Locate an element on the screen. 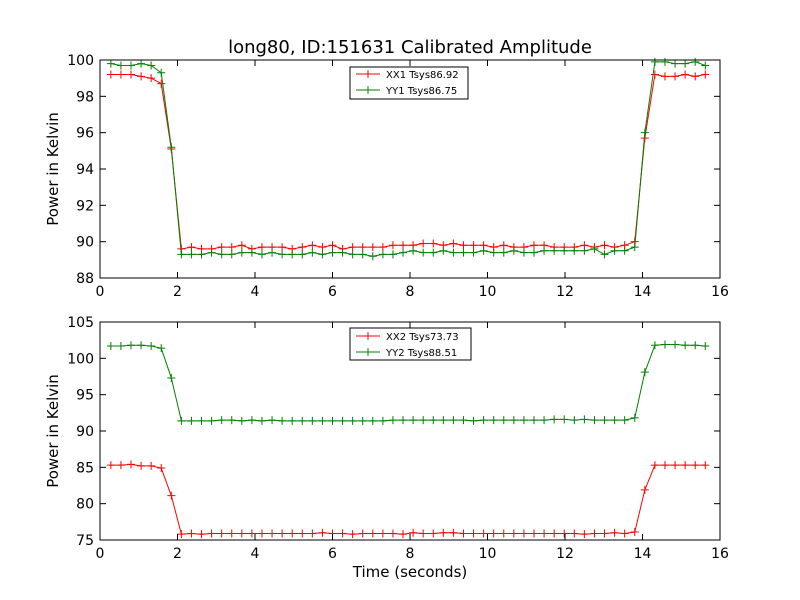 The width and height of the screenshot is (800, 600). bottom-legend-marker-yy2 is located at coordinates (368, 352).